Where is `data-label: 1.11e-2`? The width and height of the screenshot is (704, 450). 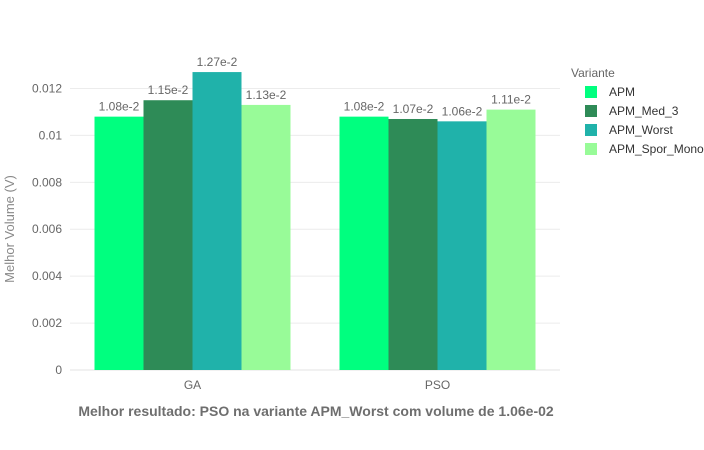
data-label: 1.11e-2 is located at coordinates (511, 100).